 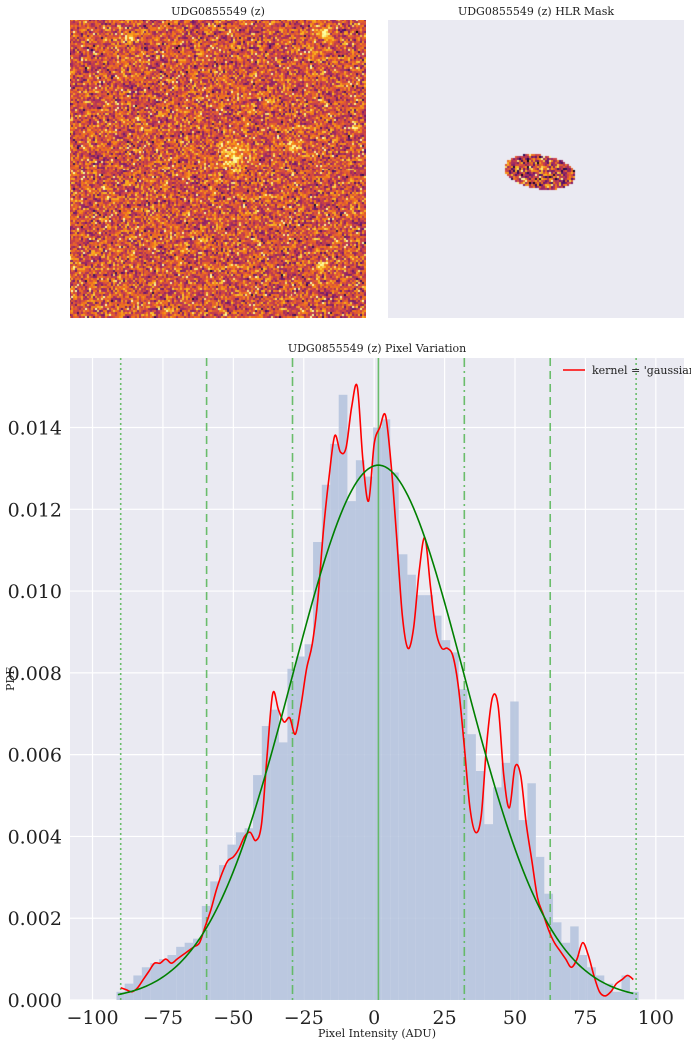 What do you see at coordinates (656, 1018) in the screenshot?
I see `x-tick-label: 100` at bounding box center [656, 1018].